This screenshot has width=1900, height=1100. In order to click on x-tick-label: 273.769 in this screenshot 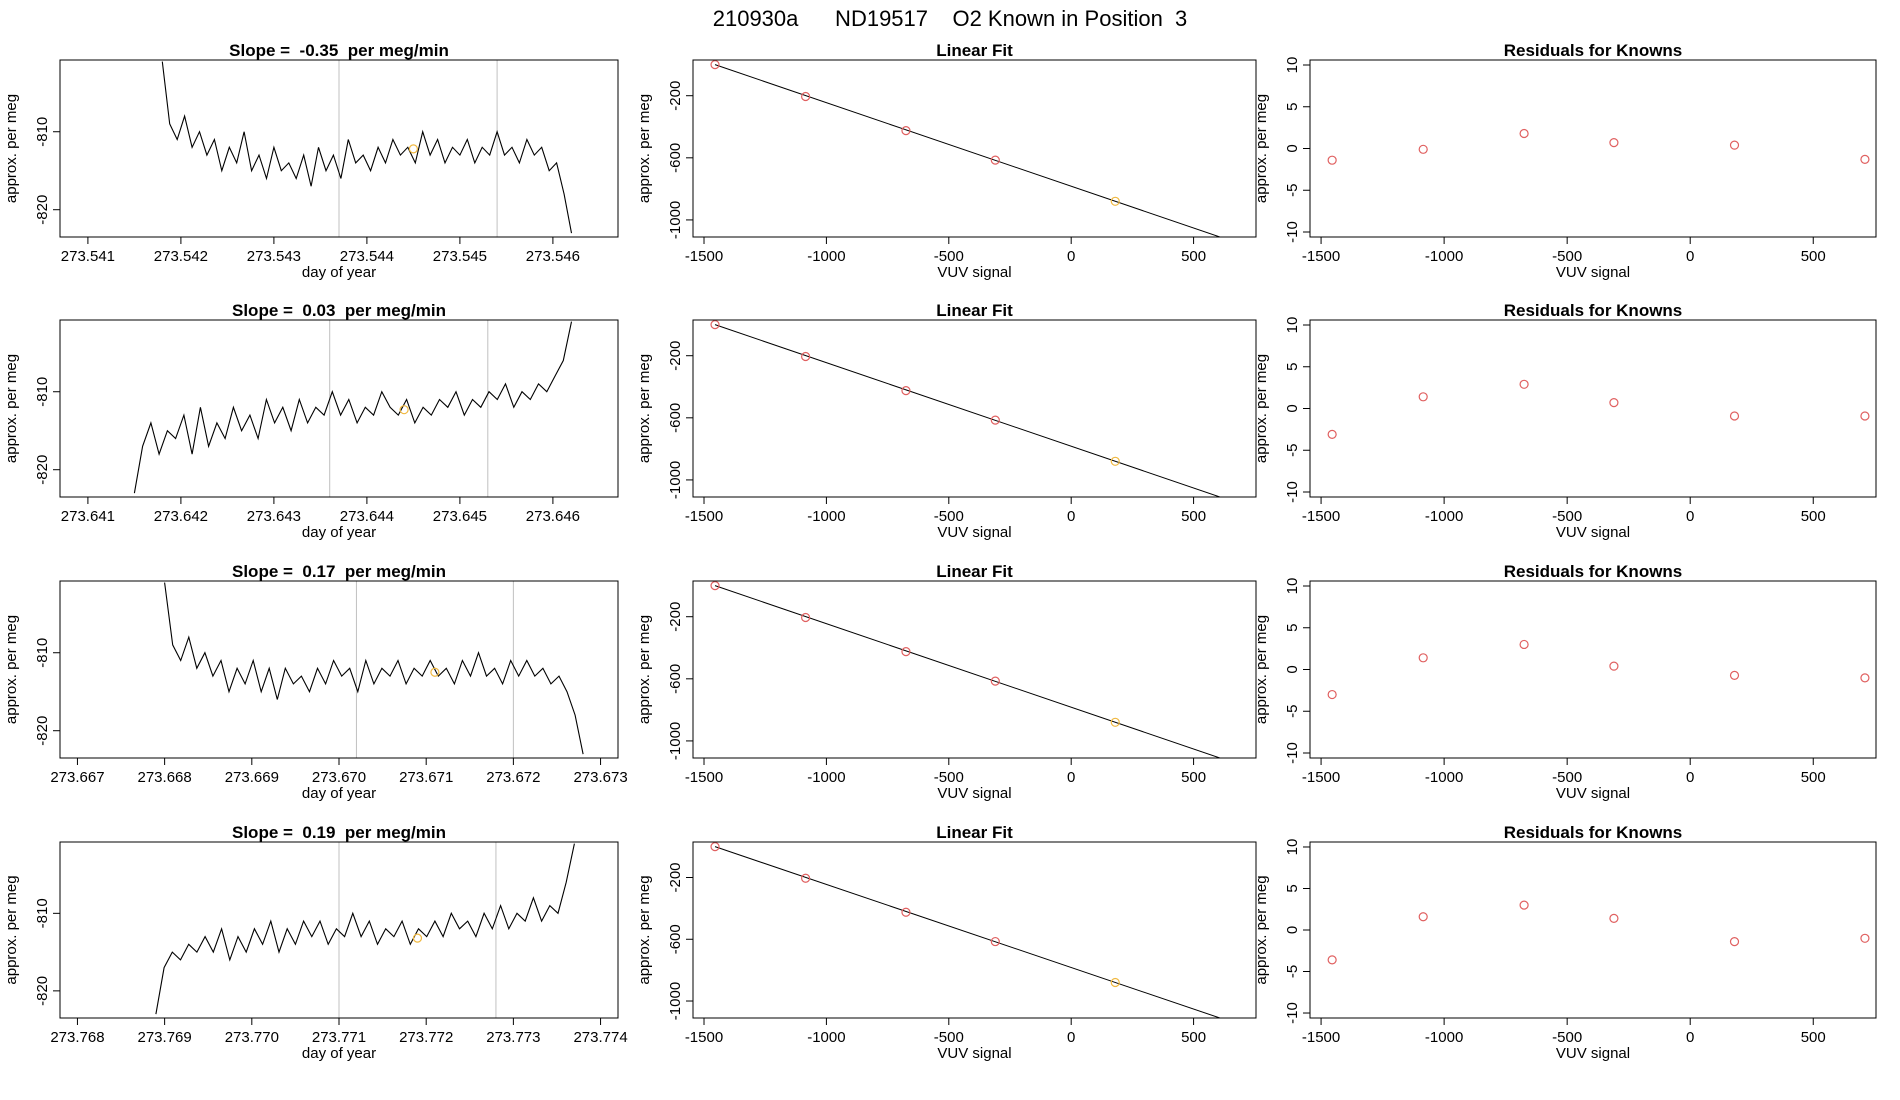, I will do `click(165, 1037)`.